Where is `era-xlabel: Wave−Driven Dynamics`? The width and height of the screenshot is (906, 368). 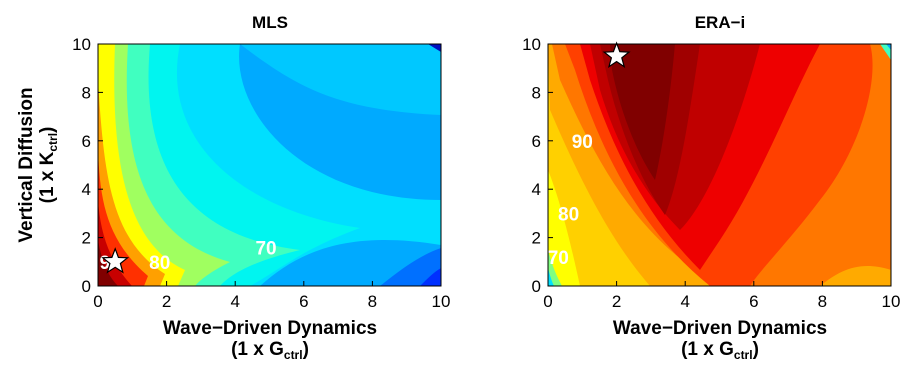
era-xlabel: Wave−Driven Dynamics is located at coordinates (720, 328).